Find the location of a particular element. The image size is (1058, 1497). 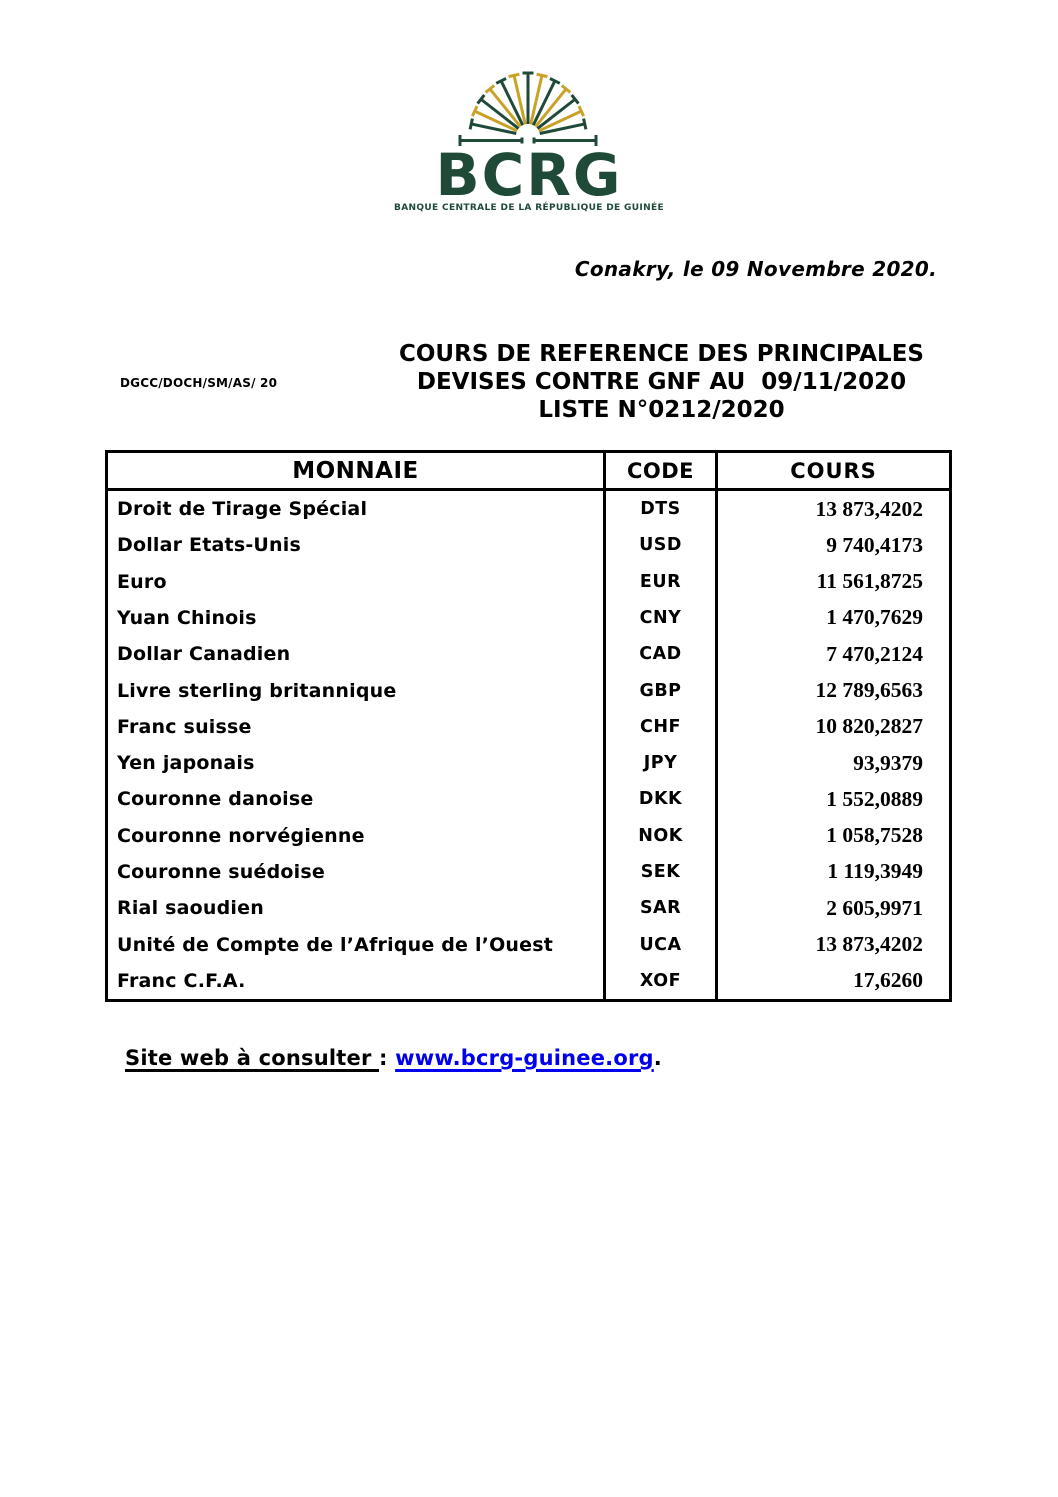

cell-monnaie: Droit de Tirage Spécial is located at coordinates (242, 509).